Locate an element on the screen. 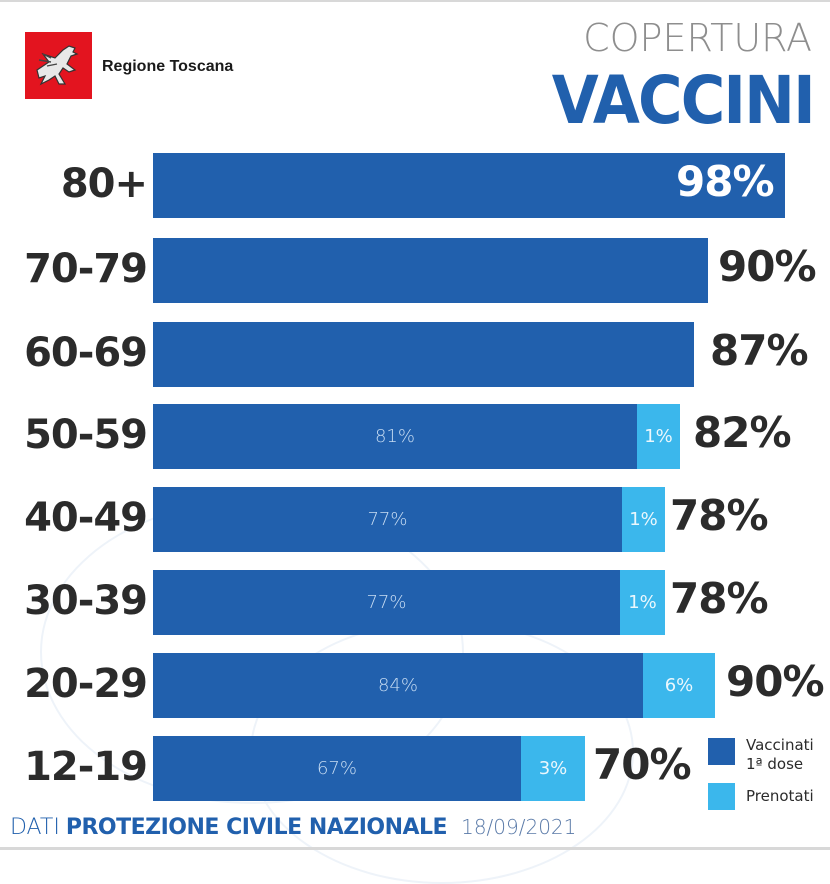 Image resolution: width=830 pixels, height=884 pixels. total-label: 70% is located at coordinates (642, 764).